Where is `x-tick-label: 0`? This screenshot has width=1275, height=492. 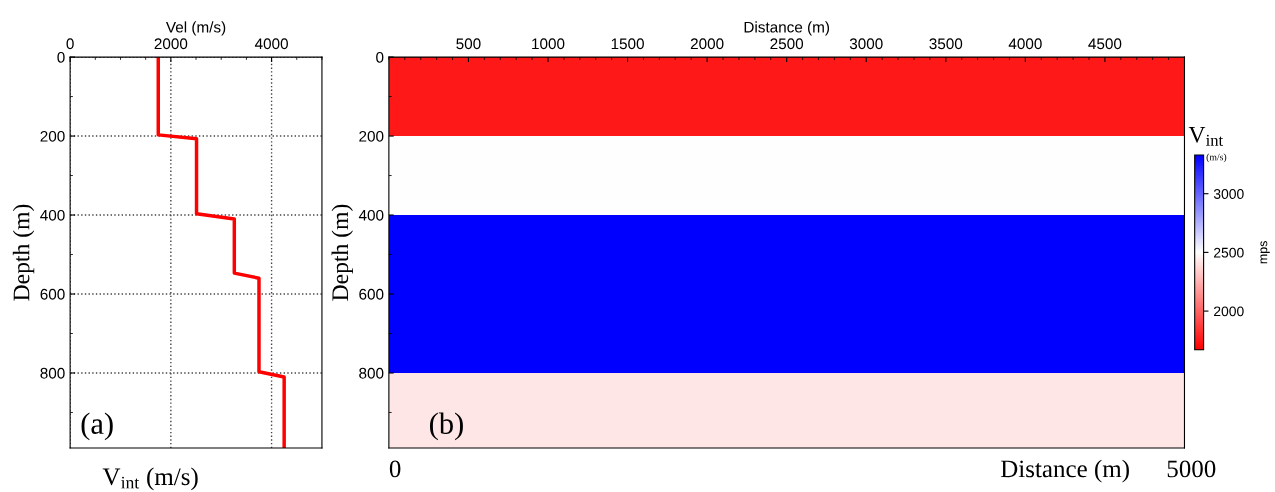
x-tick-label: 0 is located at coordinates (70, 44).